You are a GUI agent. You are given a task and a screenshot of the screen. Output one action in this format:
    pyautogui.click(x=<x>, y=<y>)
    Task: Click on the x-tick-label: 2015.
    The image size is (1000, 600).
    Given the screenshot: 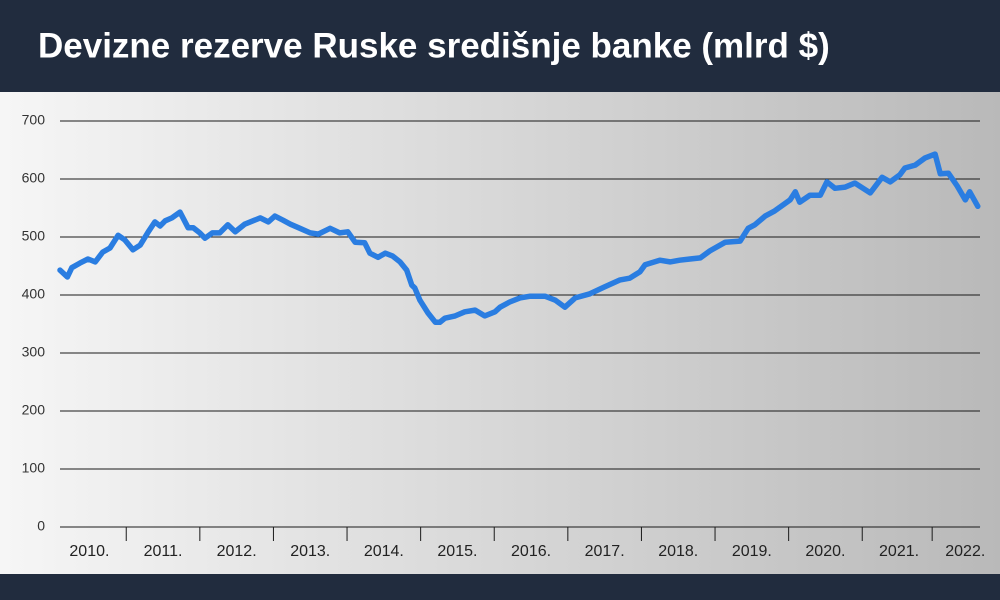 What is the action you would take?
    pyautogui.click(x=457, y=551)
    